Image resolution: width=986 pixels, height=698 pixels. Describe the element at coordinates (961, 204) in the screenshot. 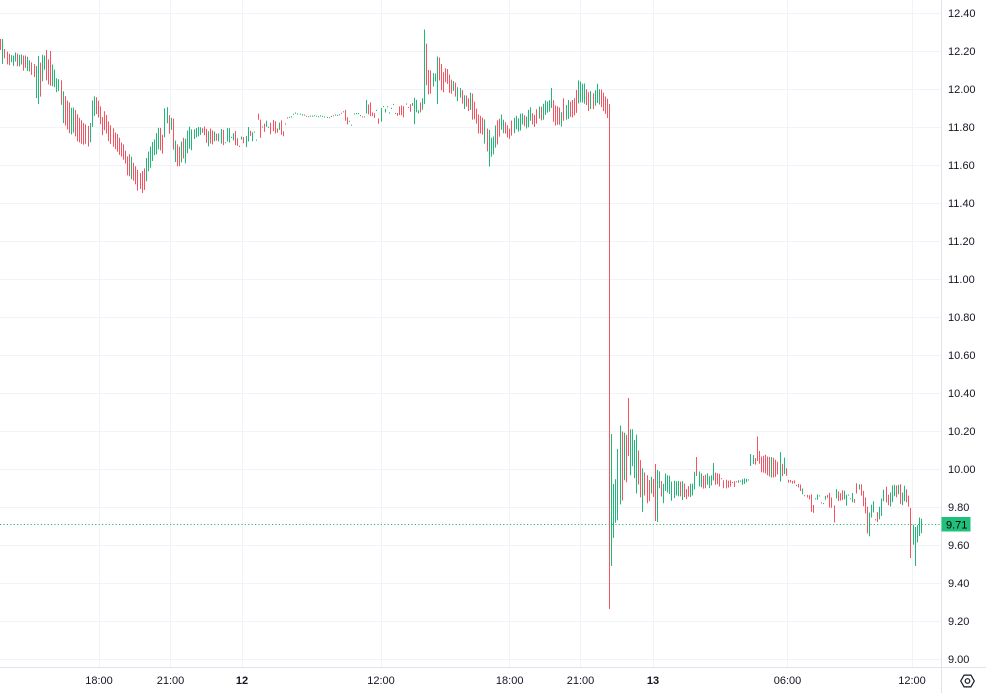

I see `svg-text: 11.40` at that location.